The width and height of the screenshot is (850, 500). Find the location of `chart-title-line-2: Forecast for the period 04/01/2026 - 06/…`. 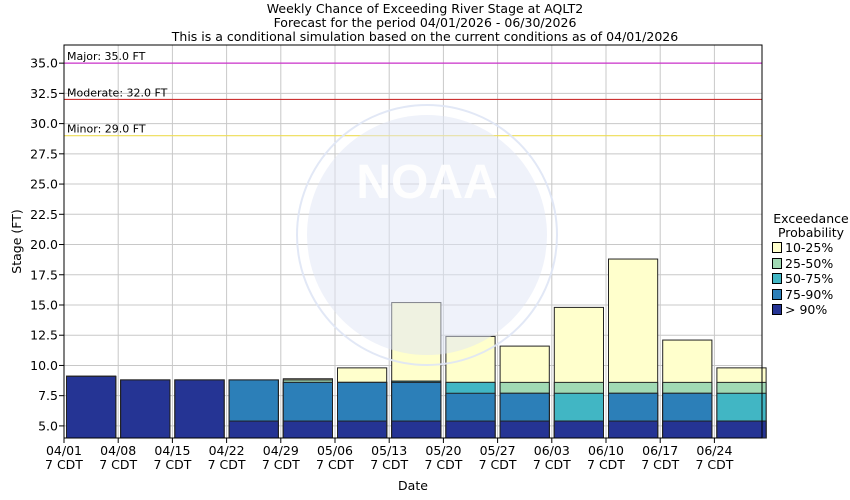

chart-title-line-2: Forecast for the period 04/01/2026 - 06/… is located at coordinates (425, 22).